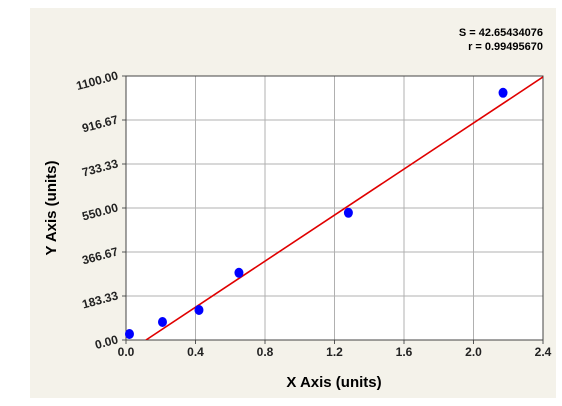  What do you see at coordinates (126, 352) in the screenshot?
I see `x-tick-label: 0.0` at bounding box center [126, 352].